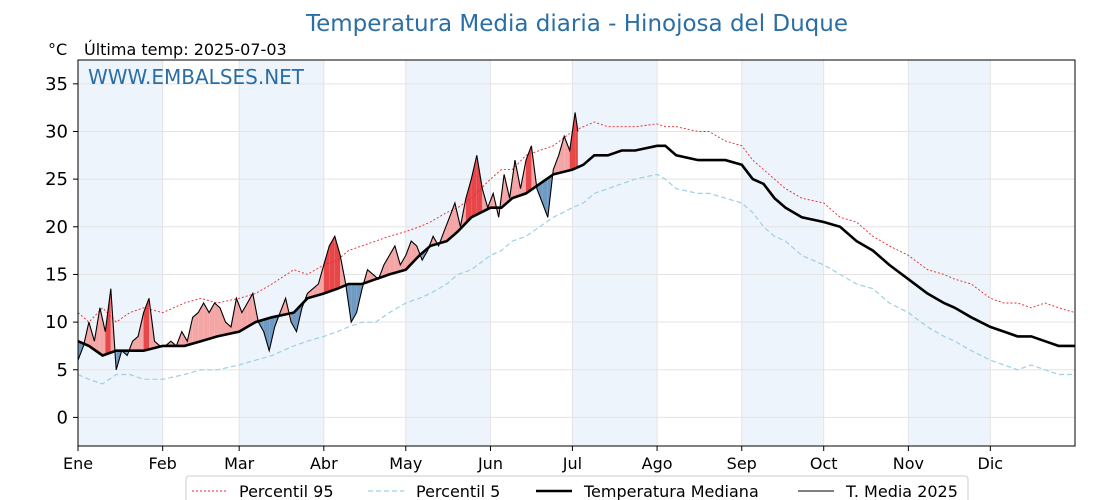  I want to click on y-tick-label: 0, so click(62, 417).